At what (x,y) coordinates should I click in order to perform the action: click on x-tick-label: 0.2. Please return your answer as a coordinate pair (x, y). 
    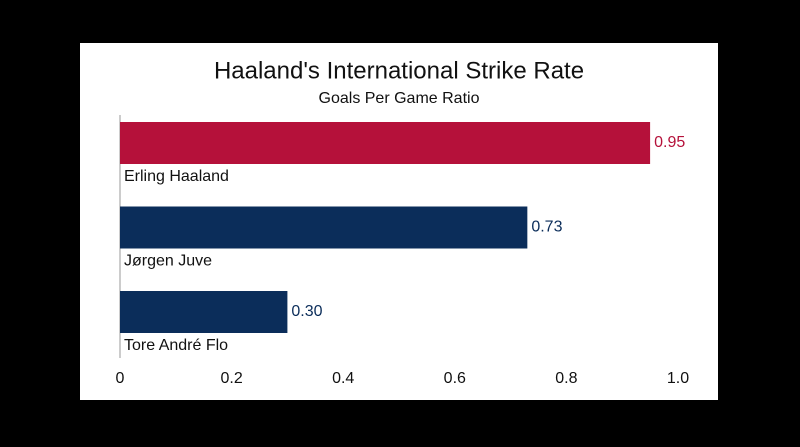
    Looking at the image, I should click on (231, 378).